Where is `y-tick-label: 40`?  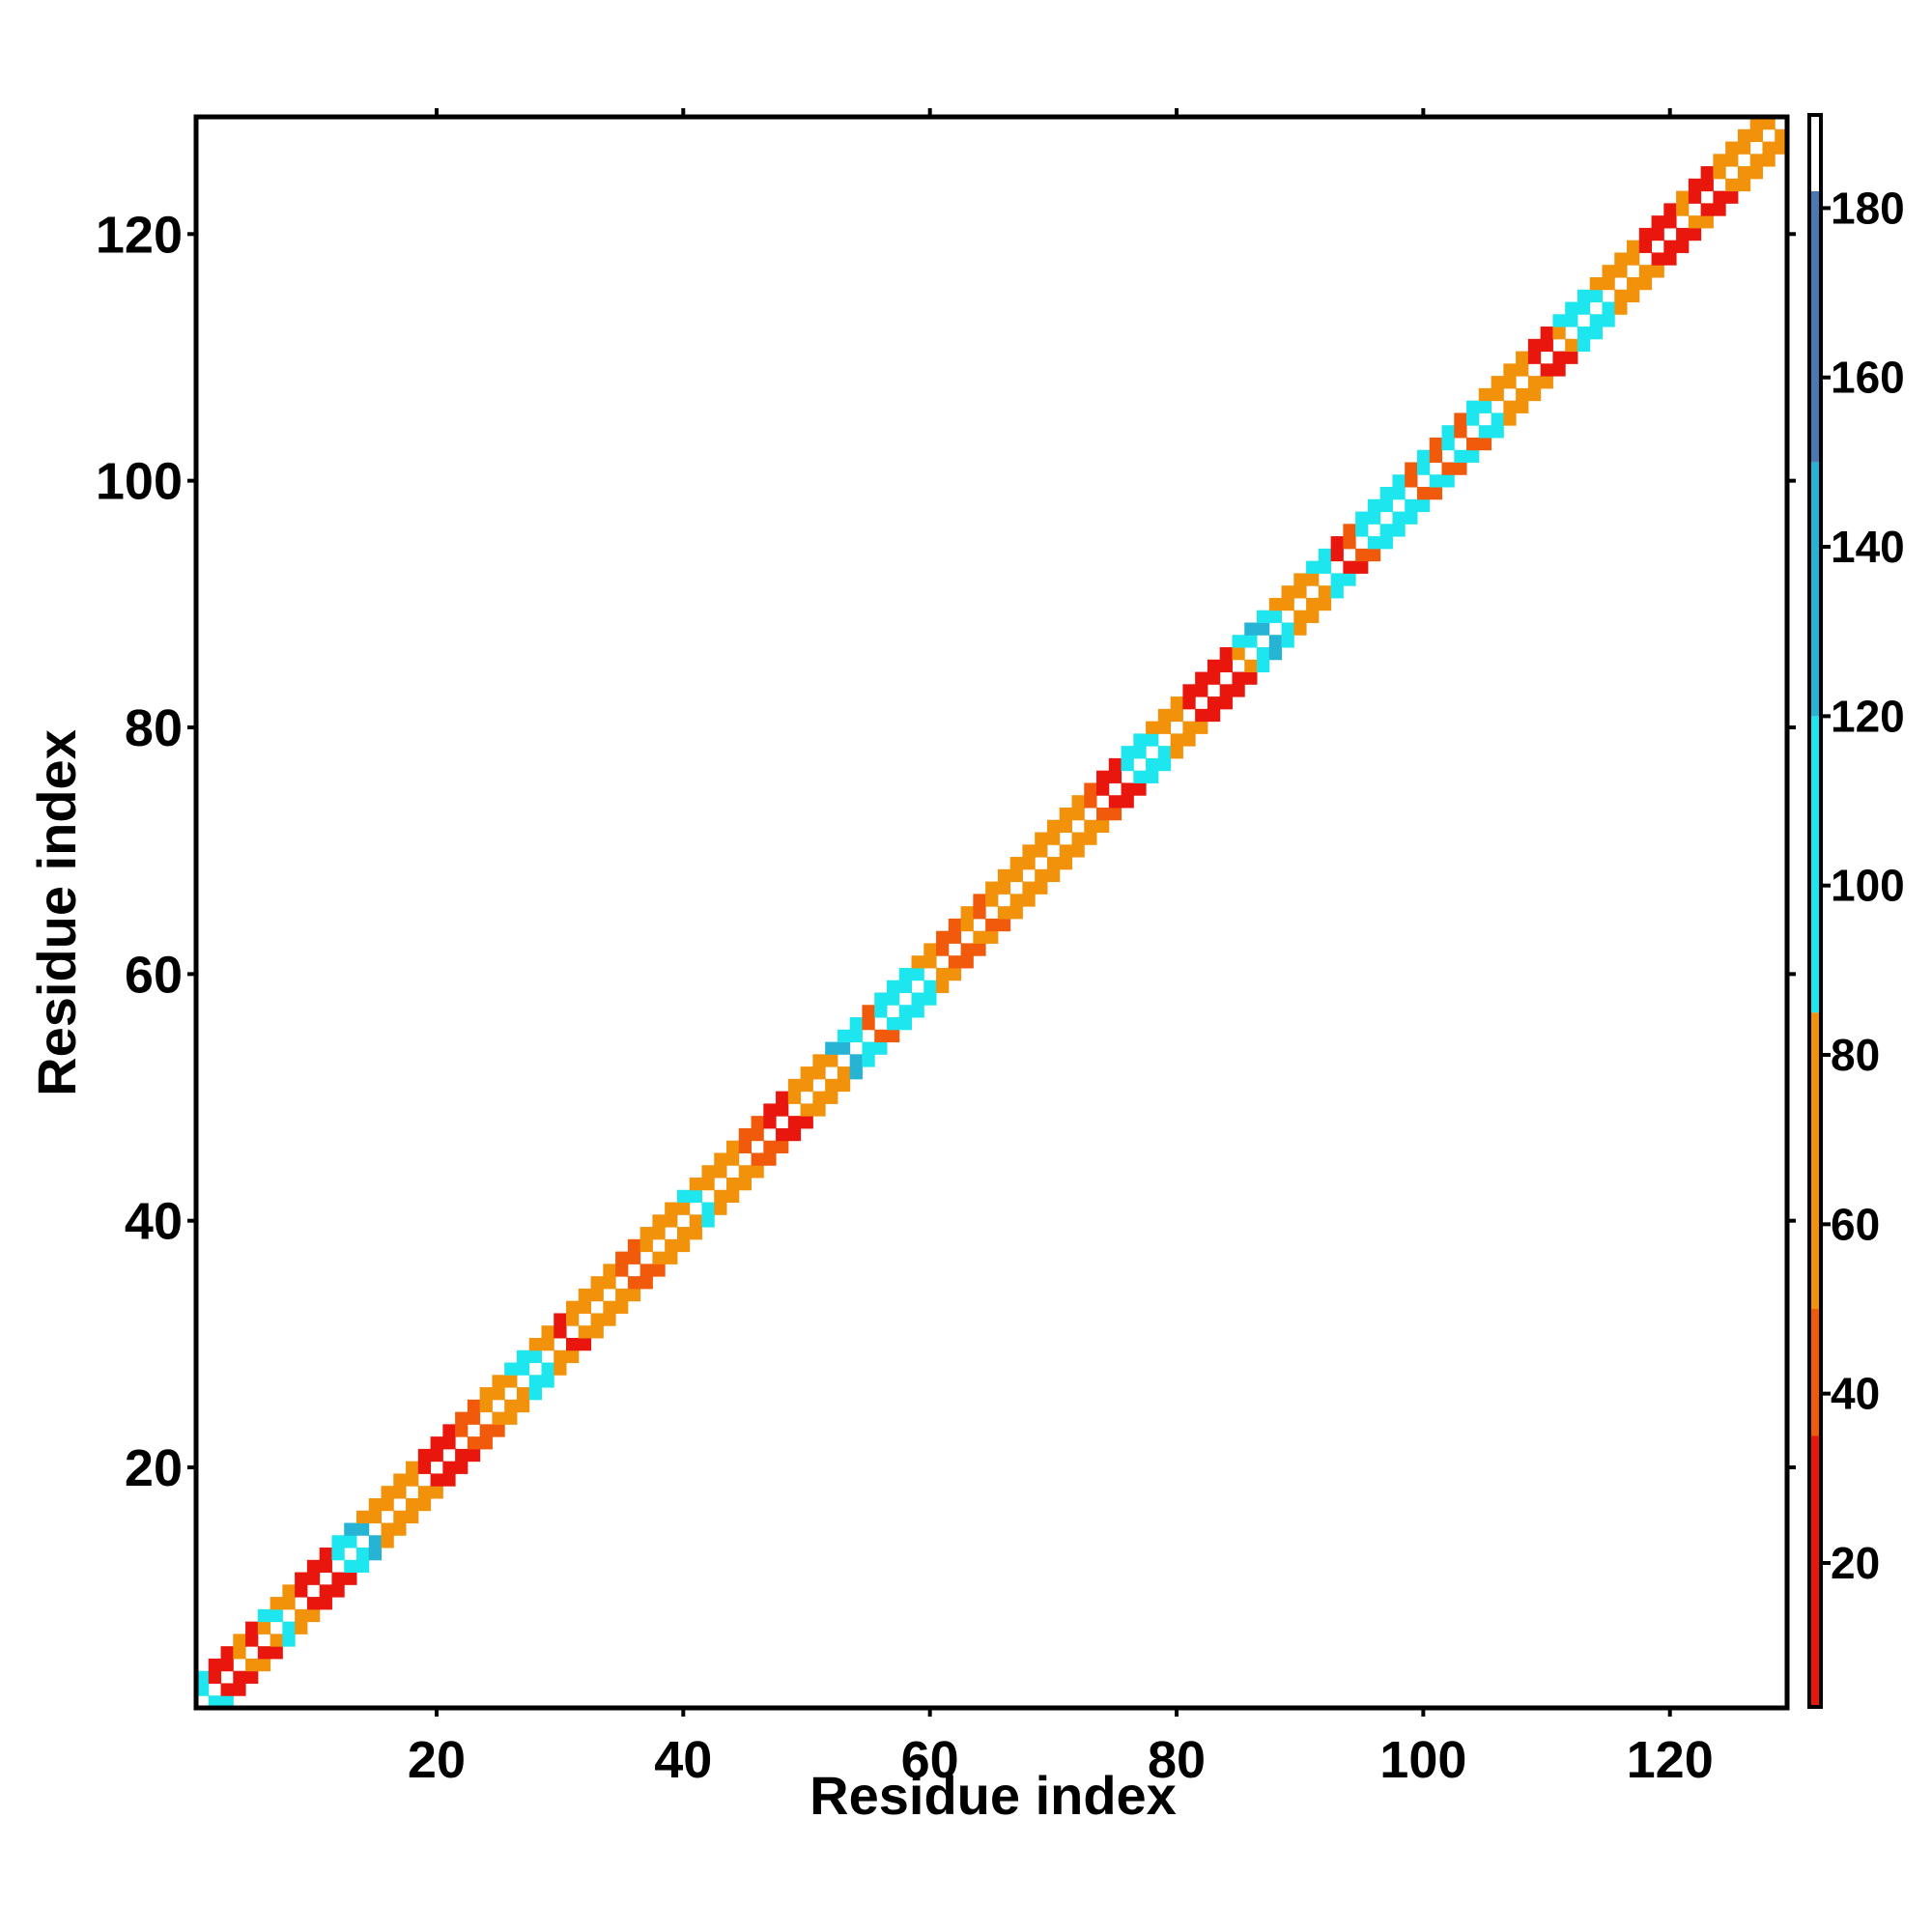 y-tick-label: 40 is located at coordinates (154, 1222).